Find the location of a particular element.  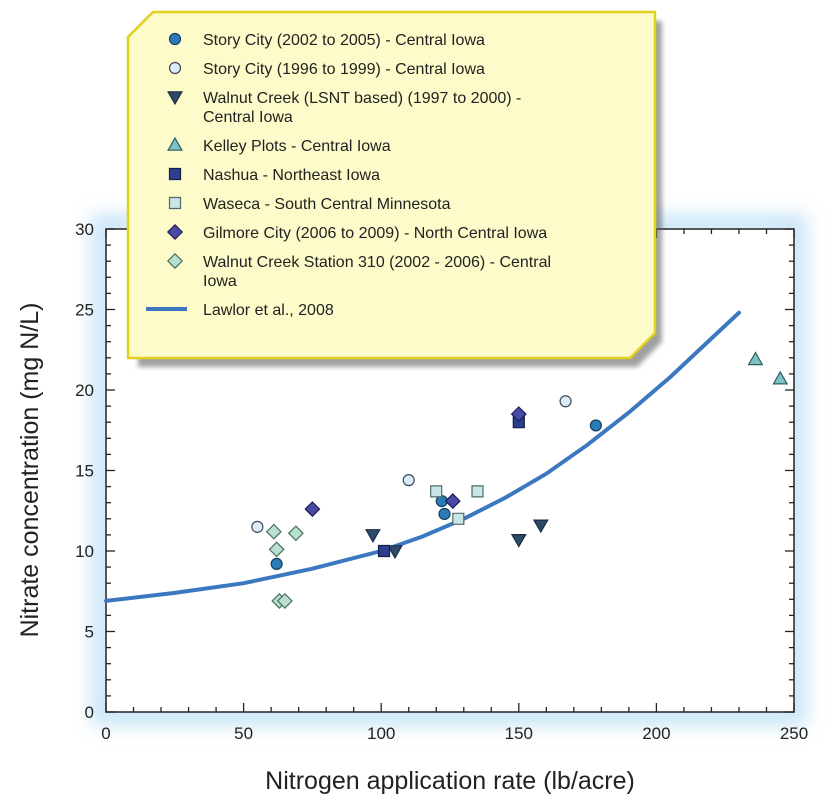

x-axis-label: Nitrogen application rate (lb/acre) is located at coordinates (450, 781).